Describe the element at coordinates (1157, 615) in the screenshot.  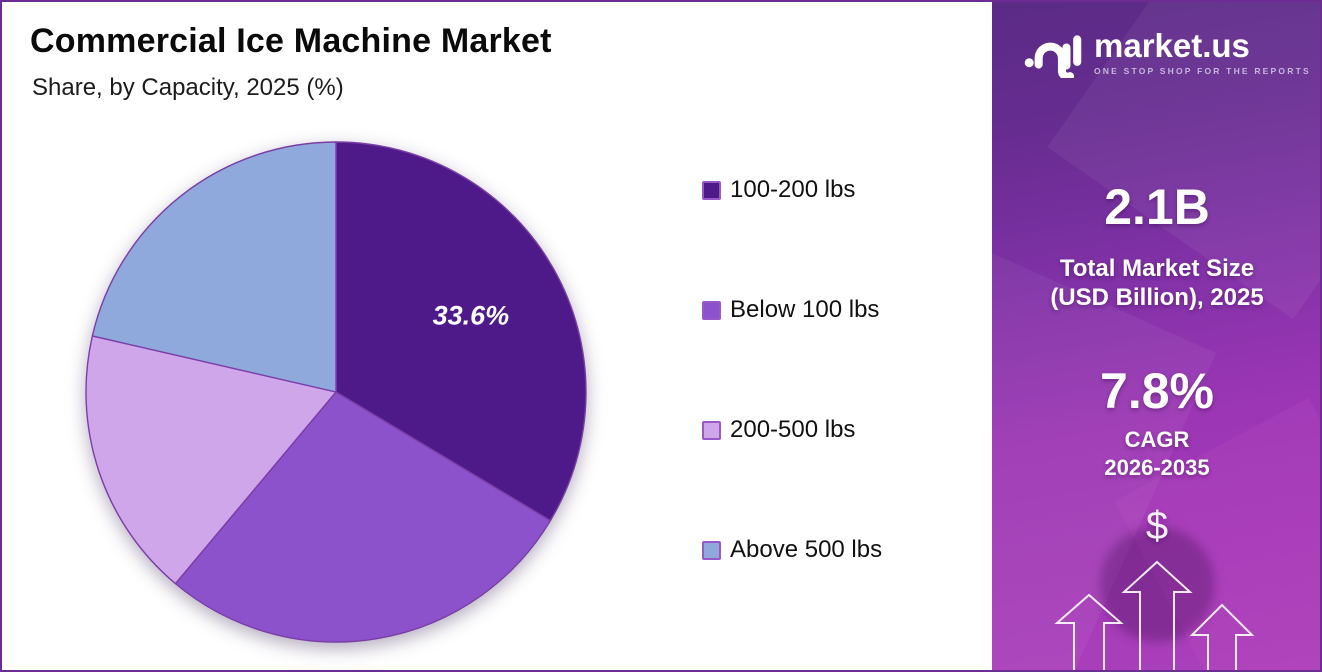
I see `arrow-middle` at that location.